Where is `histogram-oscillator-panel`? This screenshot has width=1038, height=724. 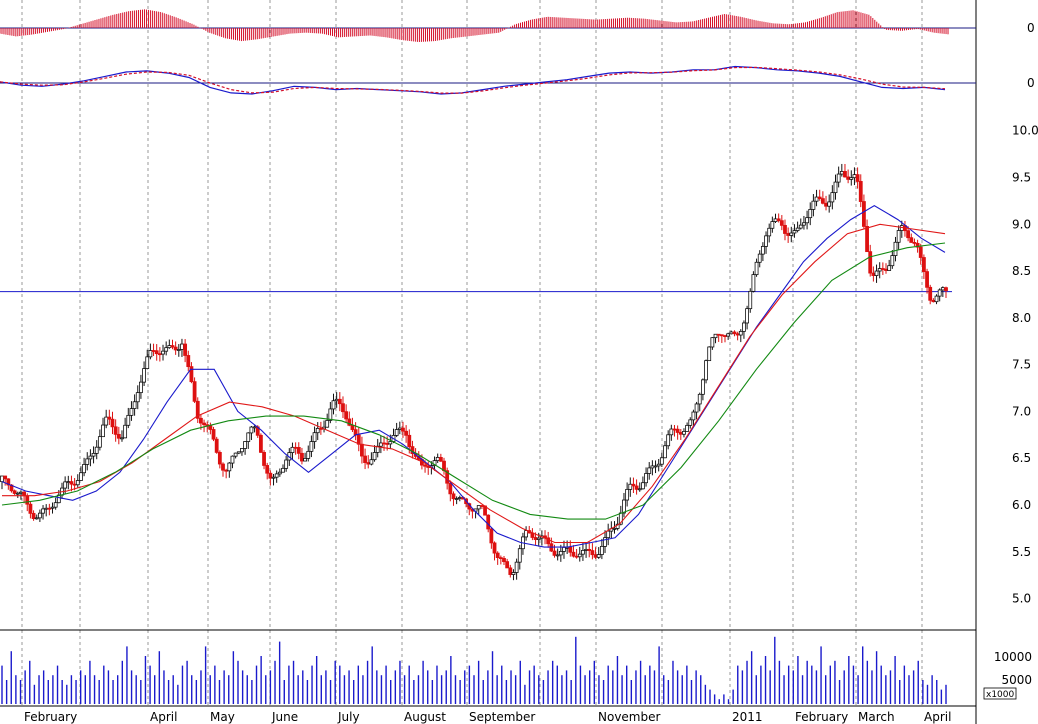 histogram-oscillator-panel is located at coordinates (488, 25).